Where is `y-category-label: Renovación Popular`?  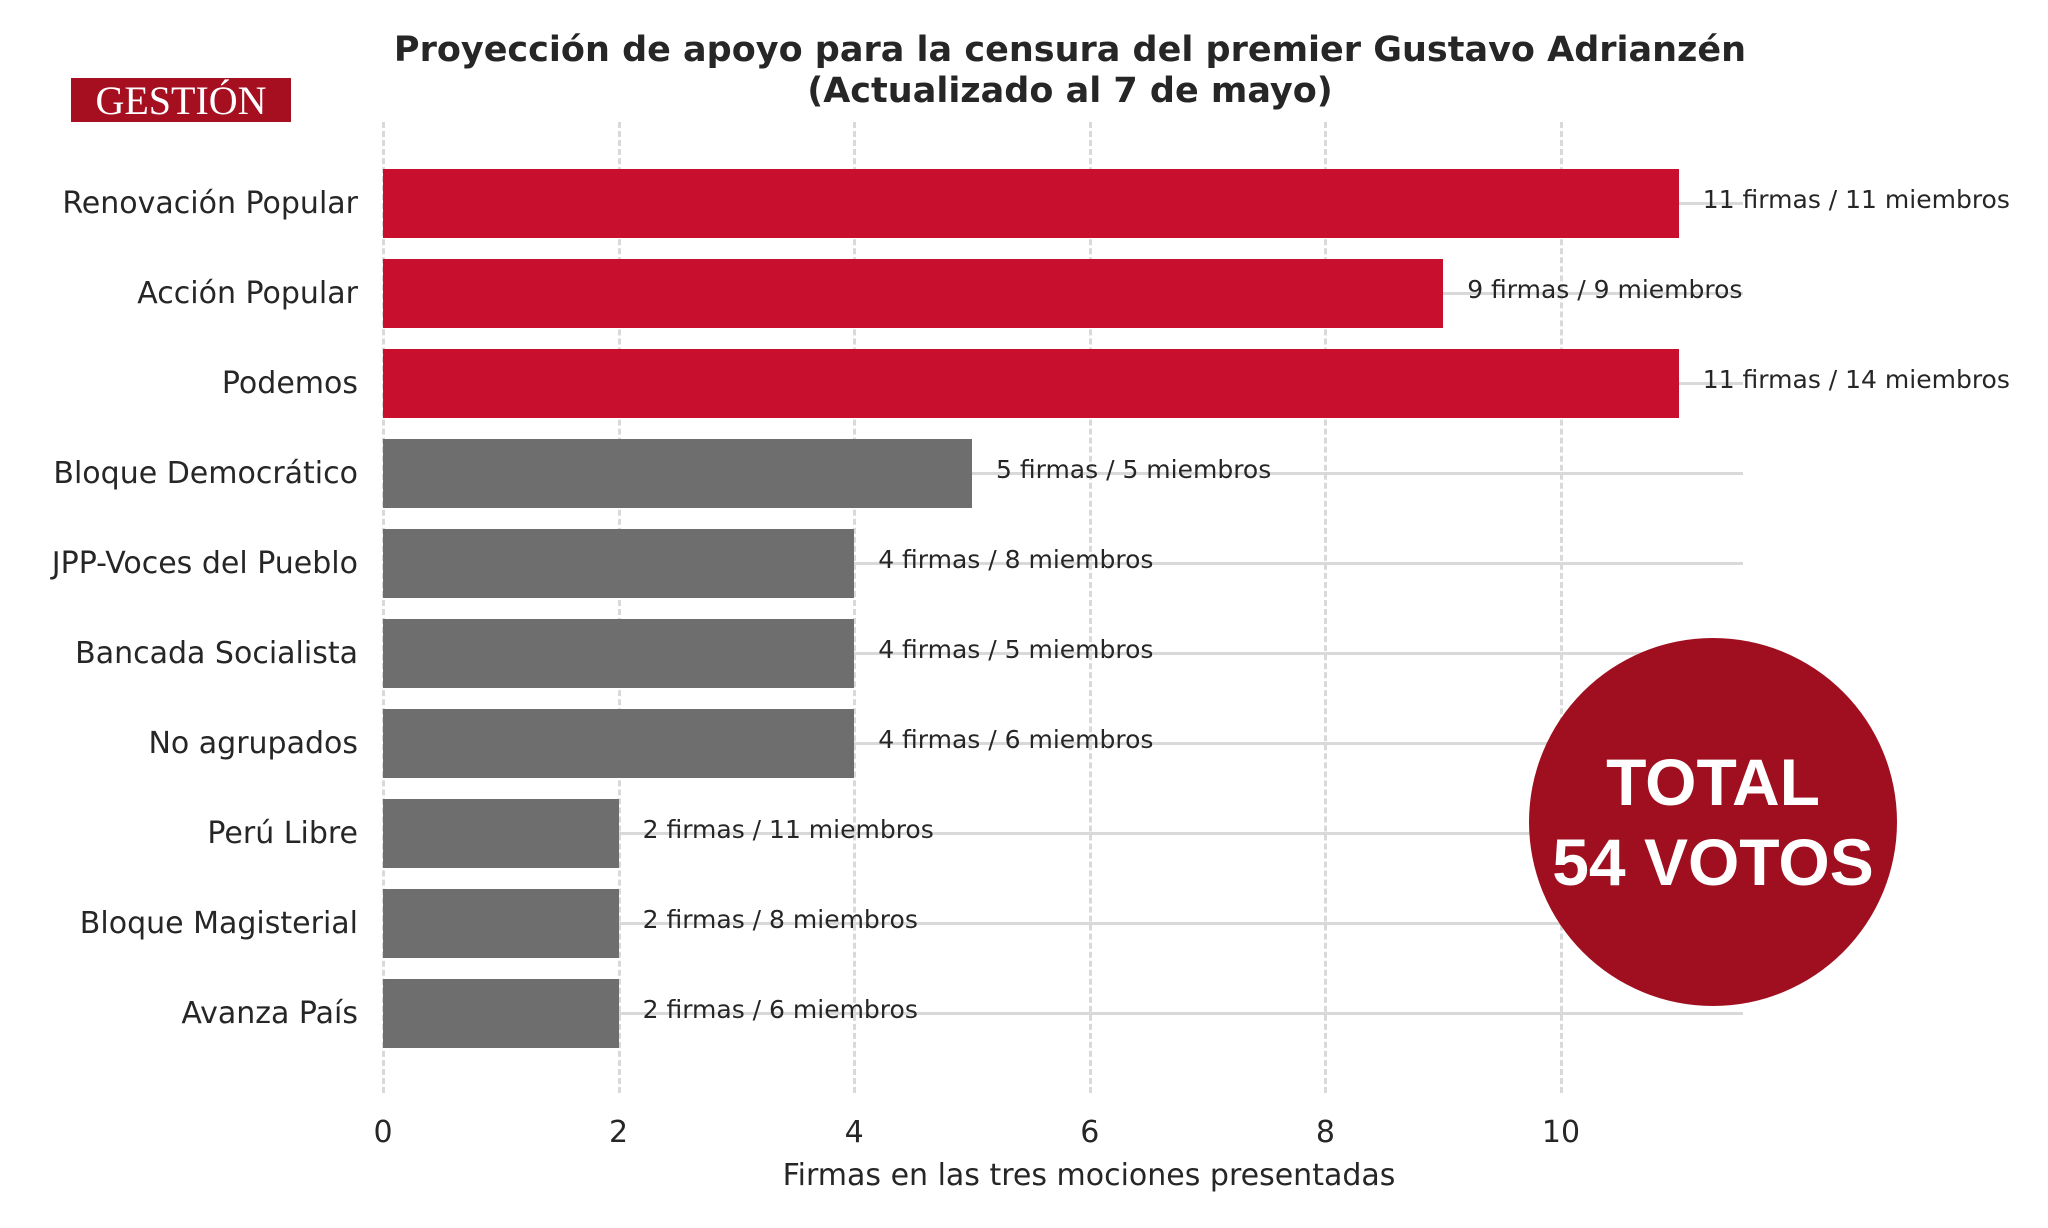 y-category-label: Renovación Popular is located at coordinates (210, 203).